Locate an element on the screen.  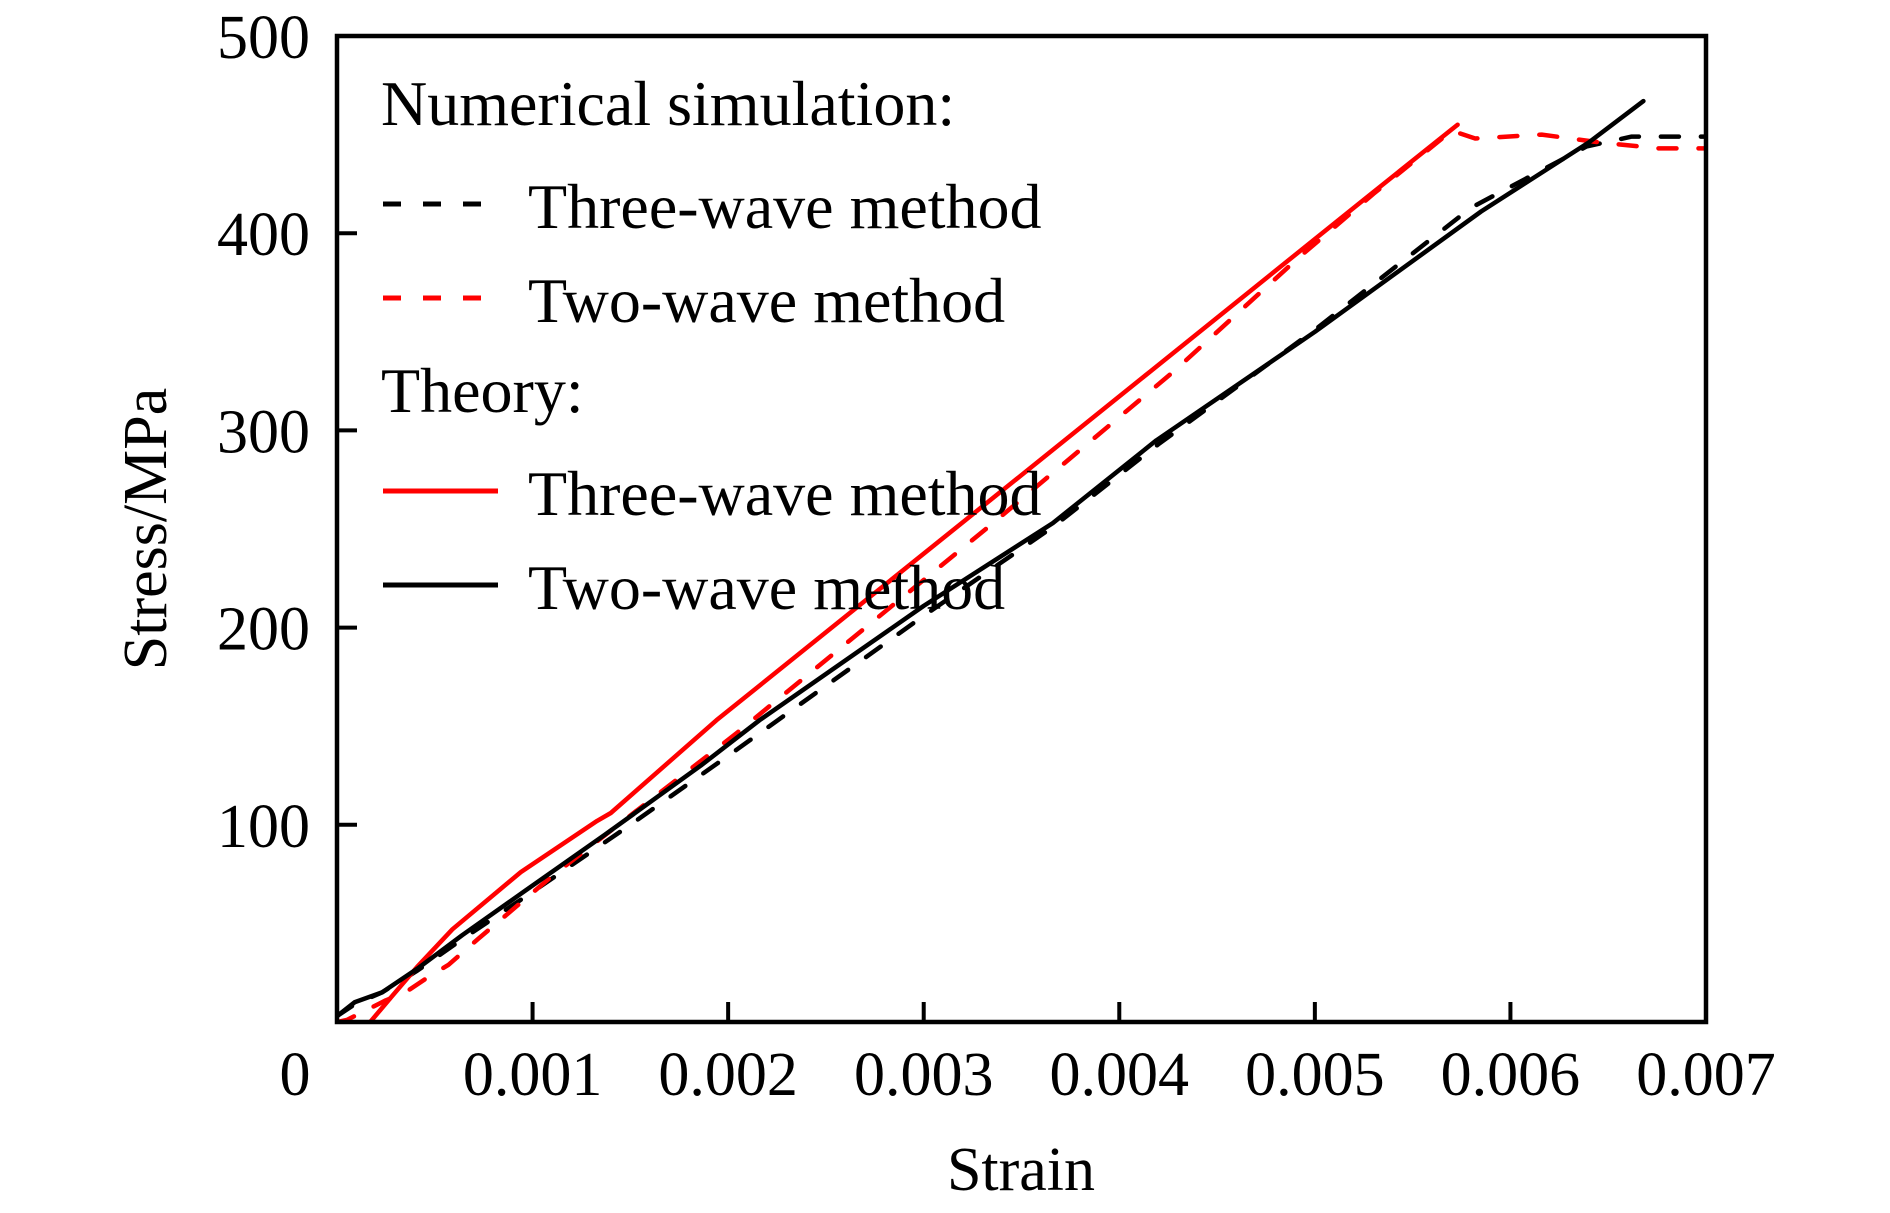
y-tick-label: 400 is located at coordinates (263, 235).